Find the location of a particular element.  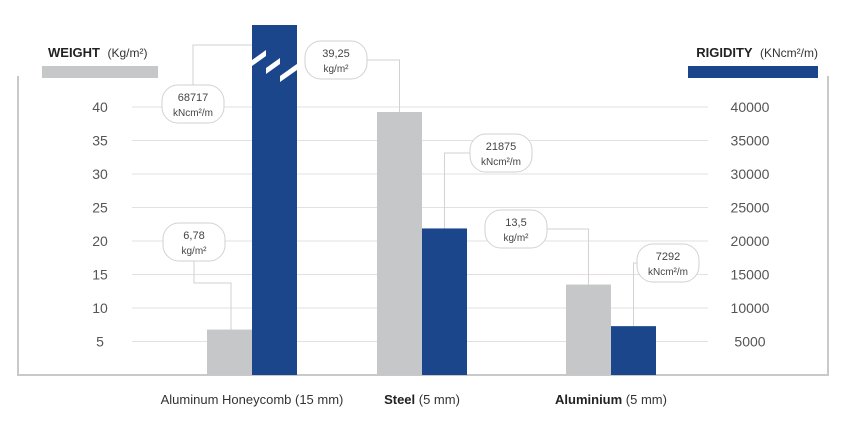

callout-weight-2: 13,5 kg/m² is located at coordinates (516, 229).